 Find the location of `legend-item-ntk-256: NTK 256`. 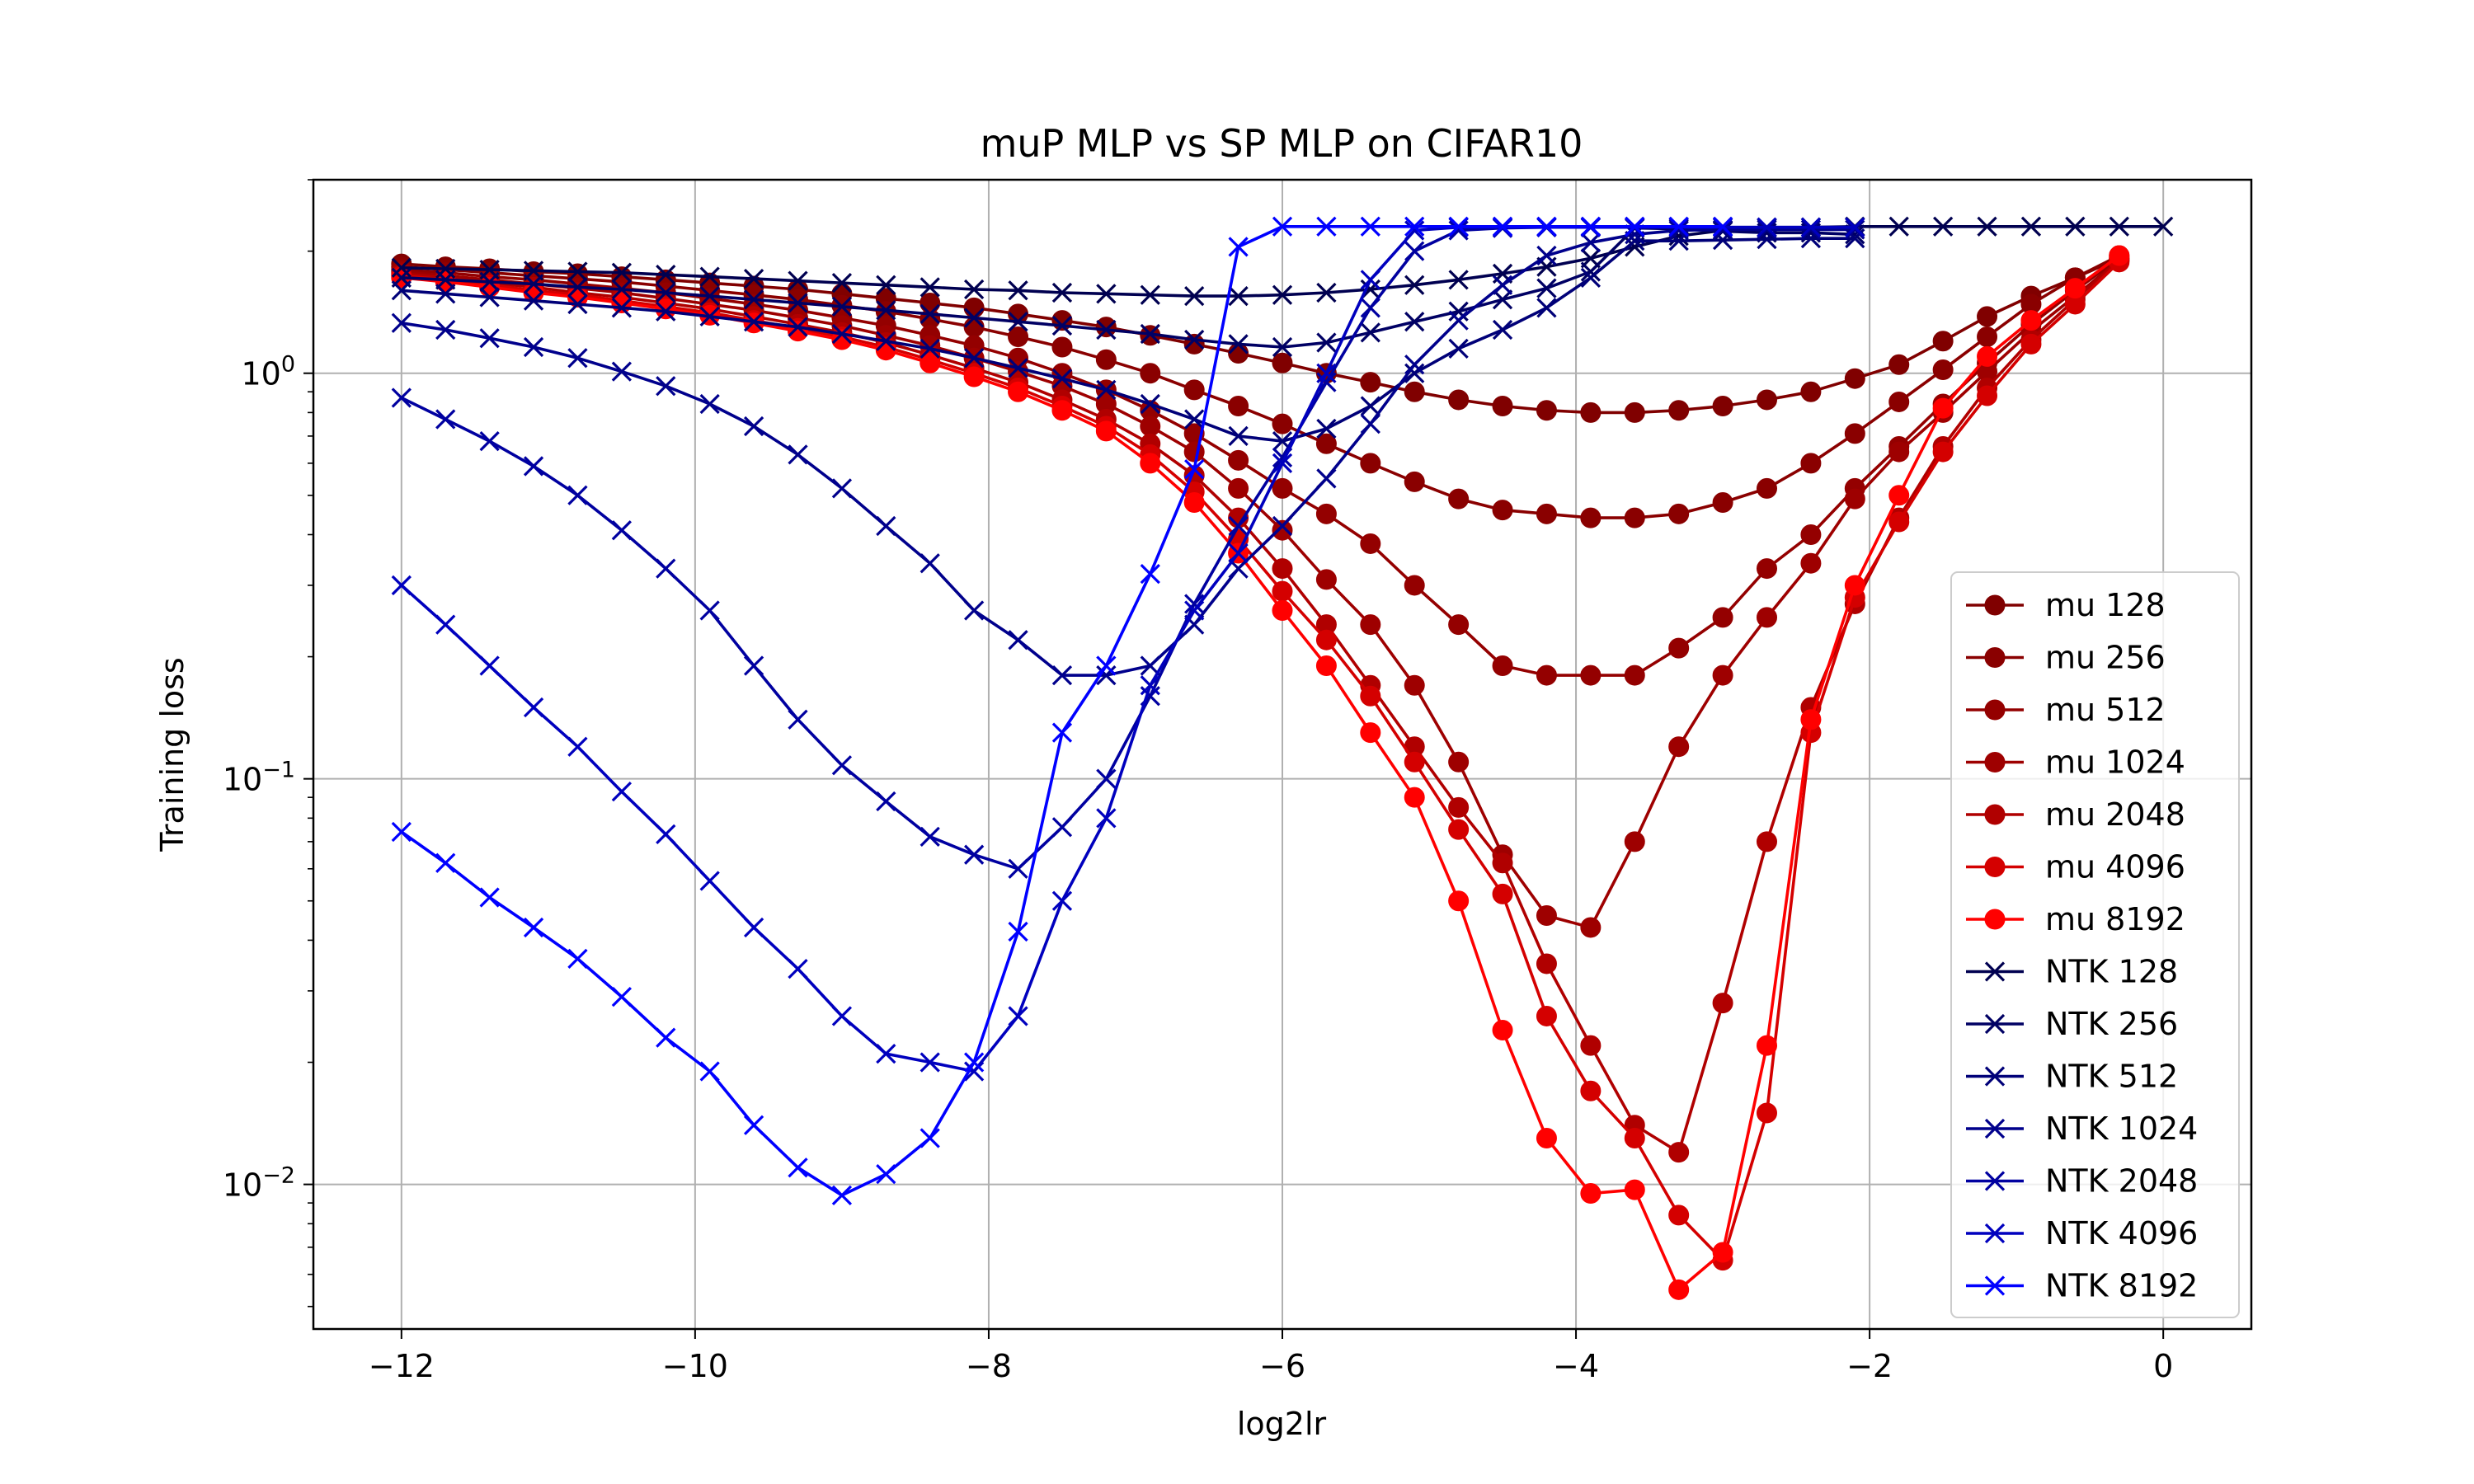

legend-item-ntk-256: NTK 256 is located at coordinates (2072, 1024).